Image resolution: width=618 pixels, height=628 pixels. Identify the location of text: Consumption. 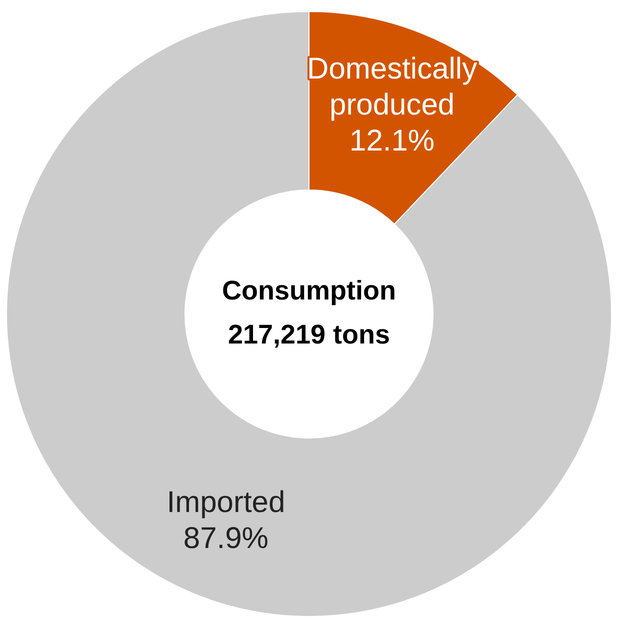
(309, 290).